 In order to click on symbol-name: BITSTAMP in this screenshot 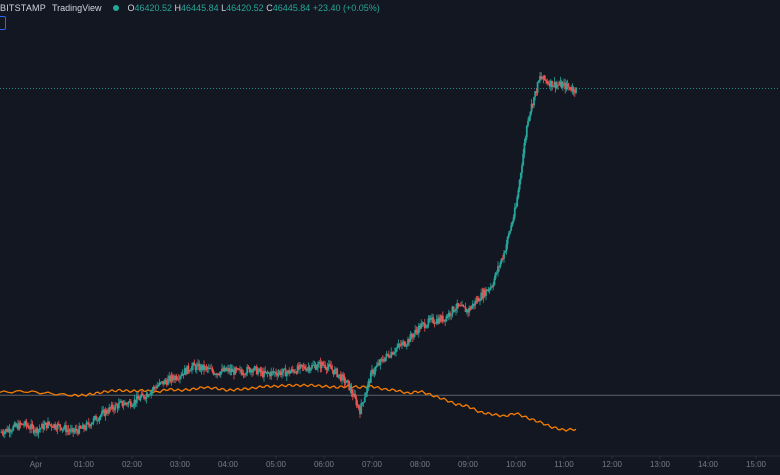, I will do `click(23, 8)`.